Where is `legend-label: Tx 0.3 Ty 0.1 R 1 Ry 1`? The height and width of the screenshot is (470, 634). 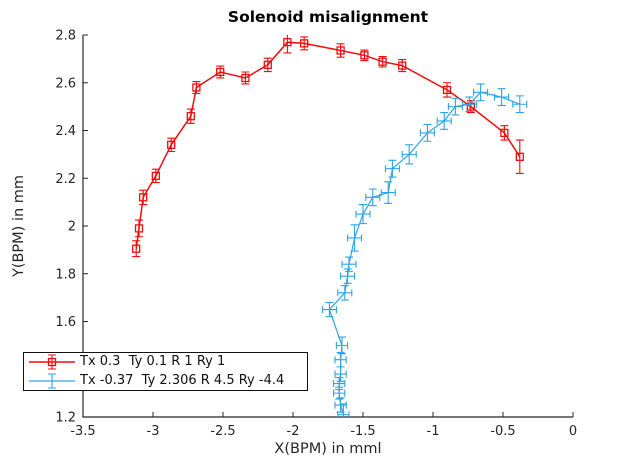 legend-label: Tx 0.3 Ty 0.1 R 1 Ry 1 is located at coordinates (153, 362).